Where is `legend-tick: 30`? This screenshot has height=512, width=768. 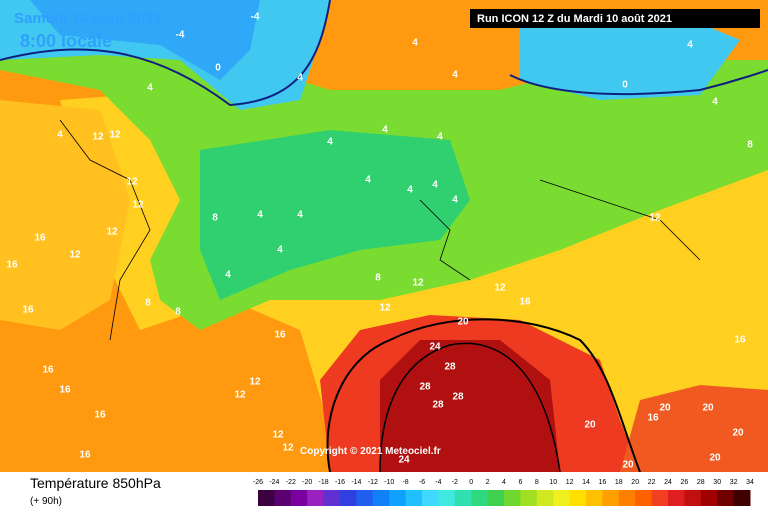 legend-tick: 30 is located at coordinates (717, 482).